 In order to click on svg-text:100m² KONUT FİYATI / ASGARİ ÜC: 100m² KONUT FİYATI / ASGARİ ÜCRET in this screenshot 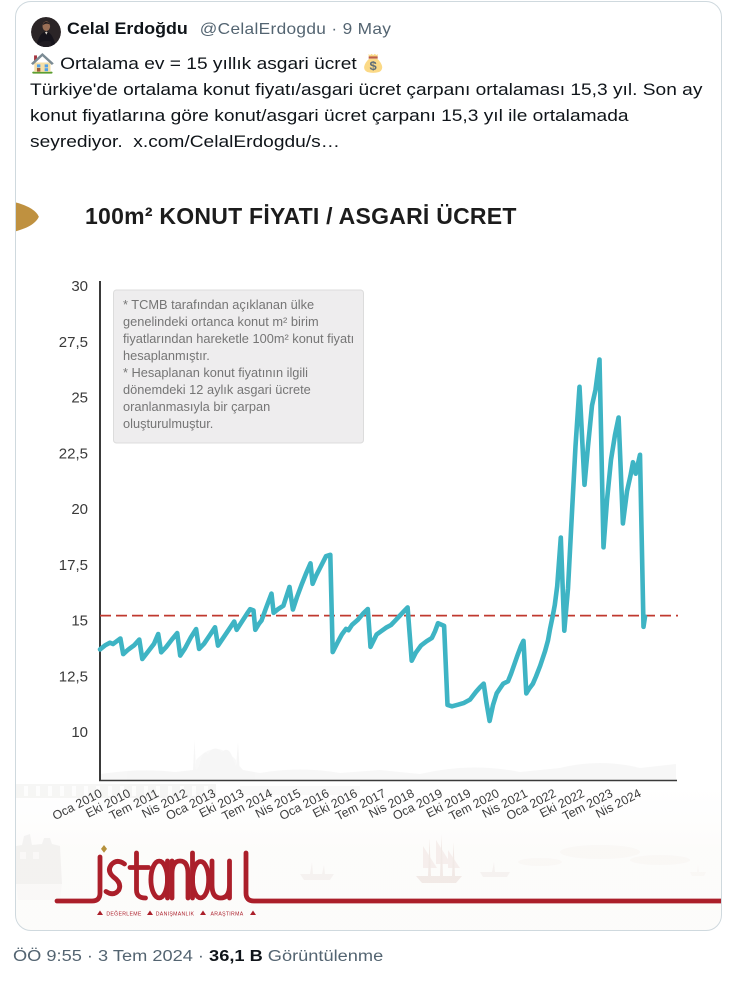, I will do `click(301, 216)`.